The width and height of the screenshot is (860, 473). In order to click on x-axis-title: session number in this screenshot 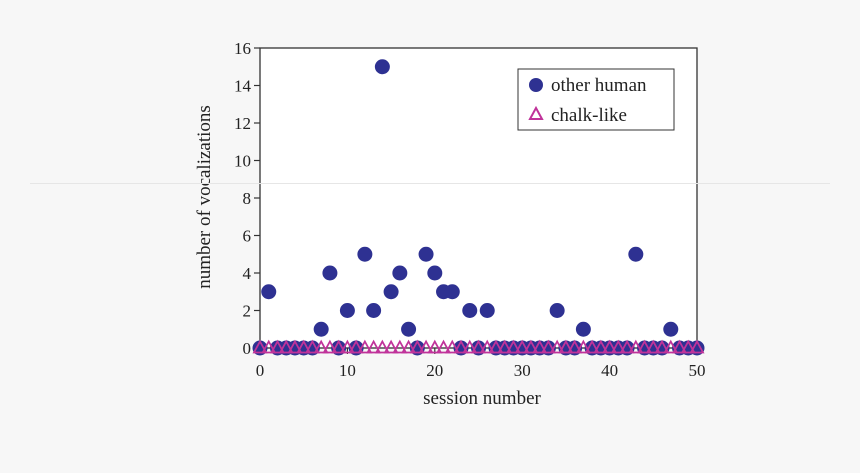, I will do `click(482, 398)`.